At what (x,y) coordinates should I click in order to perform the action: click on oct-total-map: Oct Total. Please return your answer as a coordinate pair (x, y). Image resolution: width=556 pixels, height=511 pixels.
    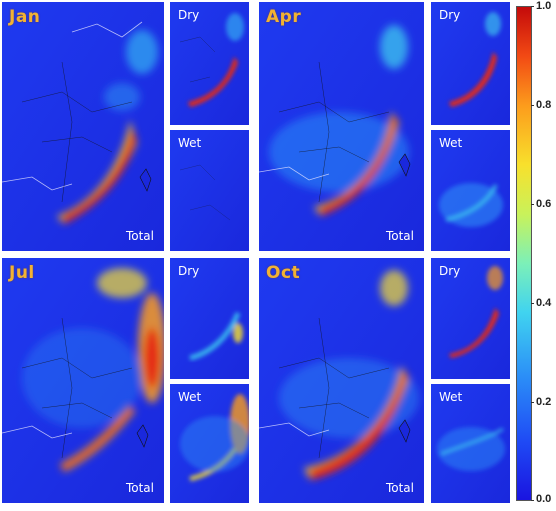
    Looking at the image, I should click on (341, 380).